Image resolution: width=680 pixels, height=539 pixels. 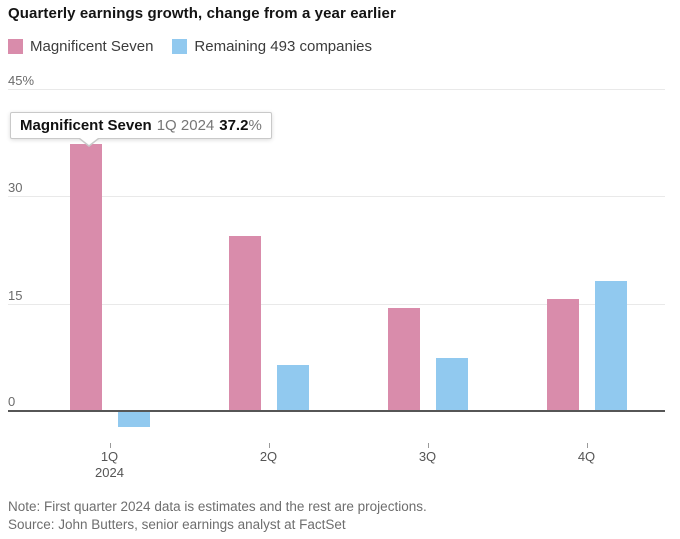 What do you see at coordinates (244, 323) in the screenshot?
I see `bar-magnificent-seven-2q` at bounding box center [244, 323].